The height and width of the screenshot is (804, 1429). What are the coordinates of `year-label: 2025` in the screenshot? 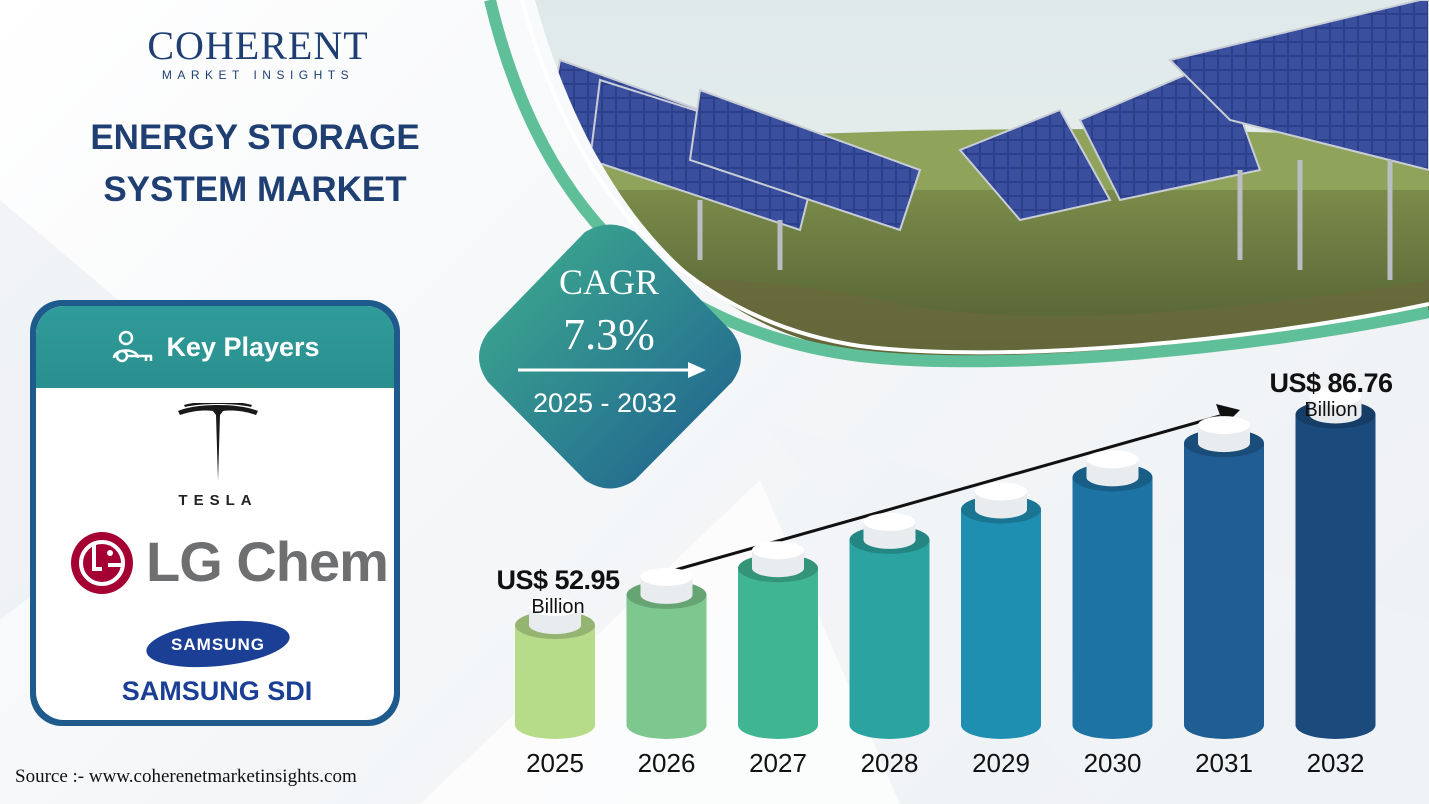 It's located at (555, 763).